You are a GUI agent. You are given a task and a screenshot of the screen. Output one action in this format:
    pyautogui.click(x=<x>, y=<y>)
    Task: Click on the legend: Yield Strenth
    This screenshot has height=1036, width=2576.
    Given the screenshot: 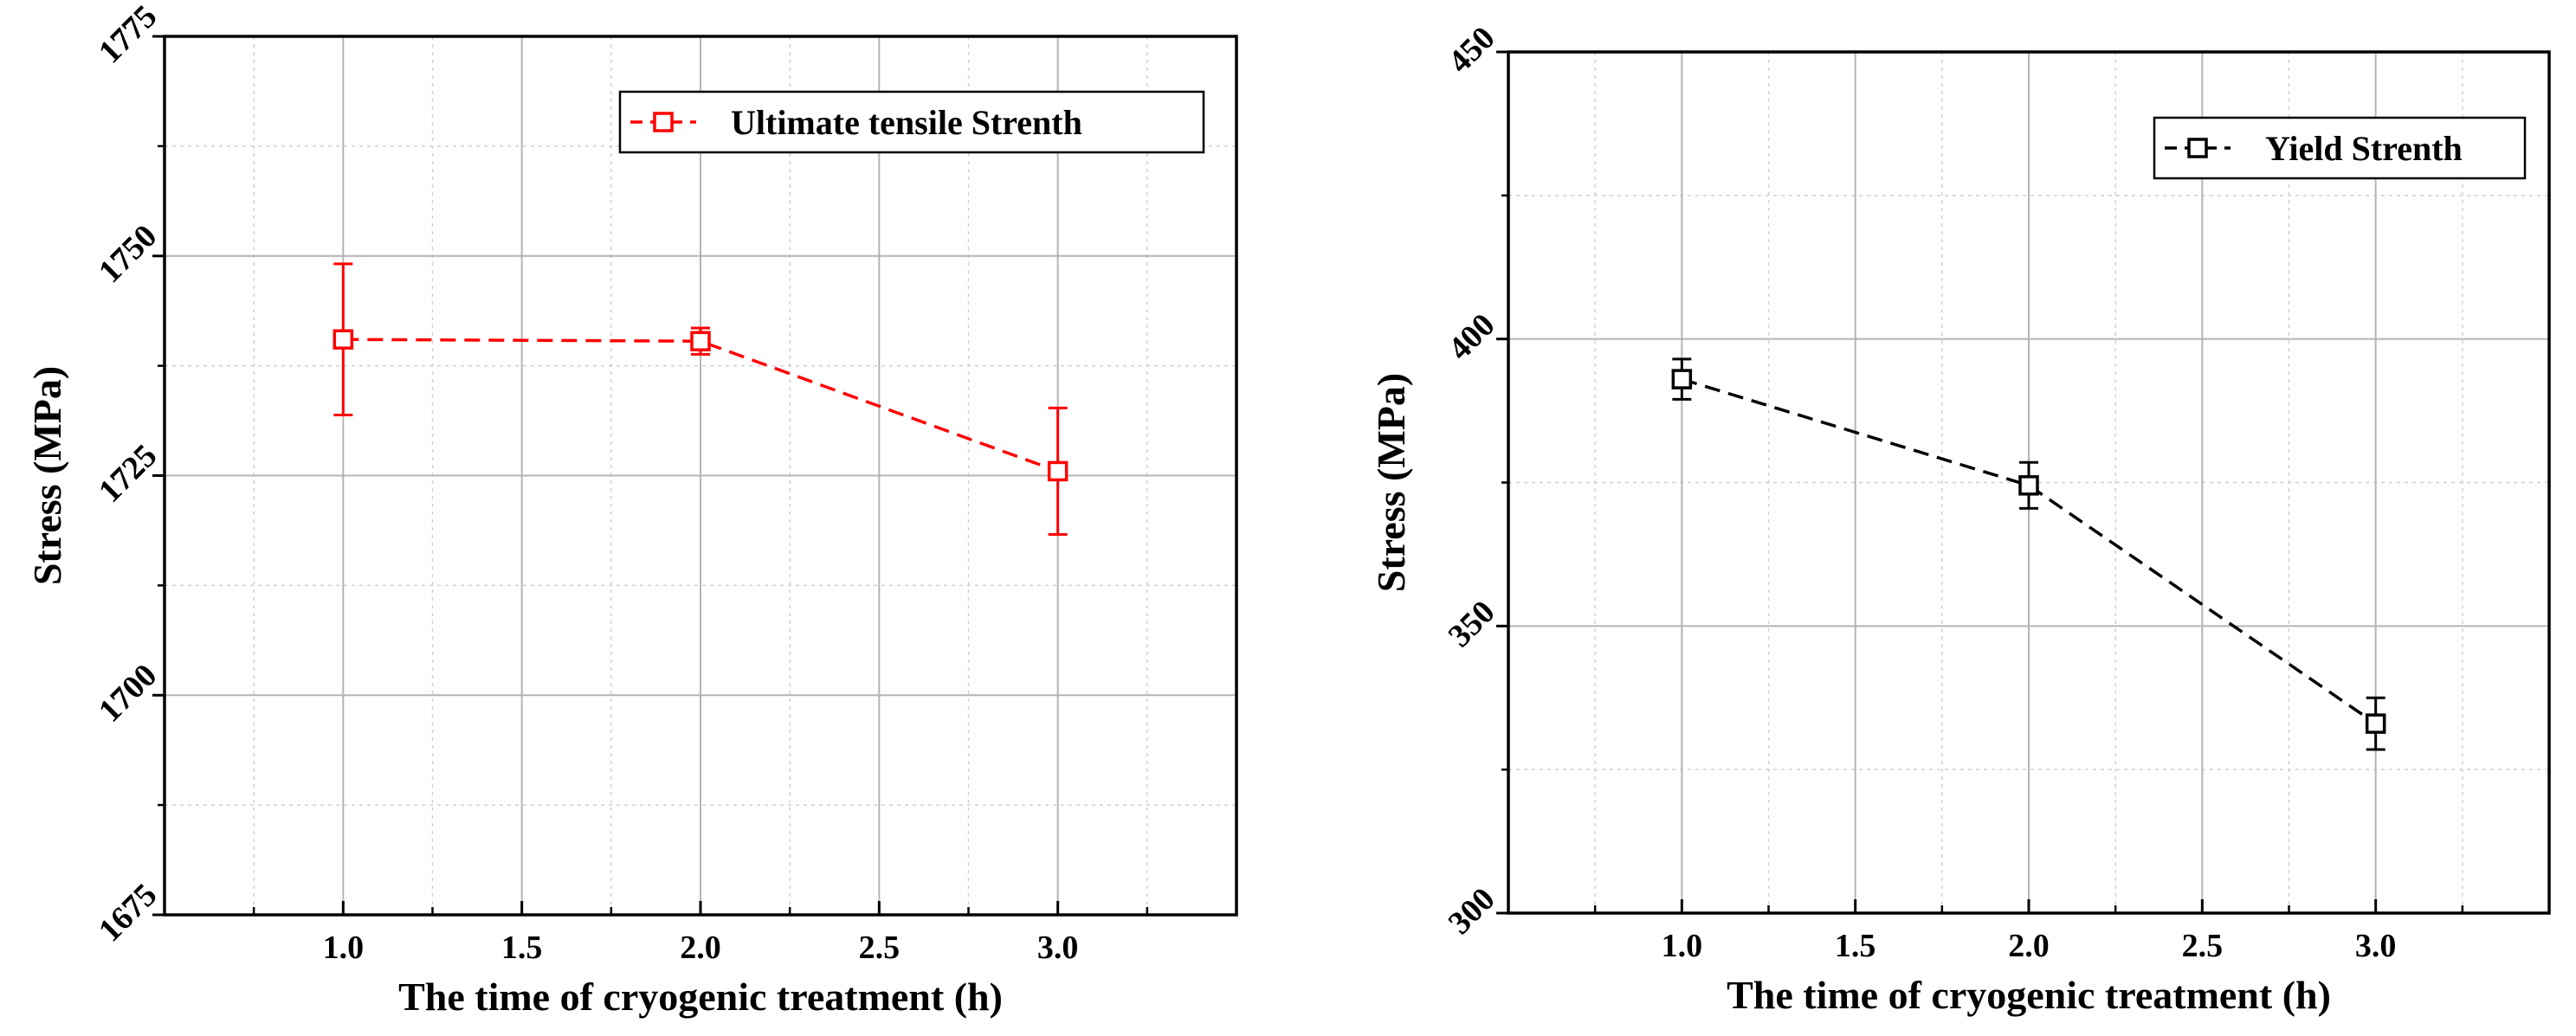 What is the action you would take?
    pyautogui.click(x=2340, y=148)
    